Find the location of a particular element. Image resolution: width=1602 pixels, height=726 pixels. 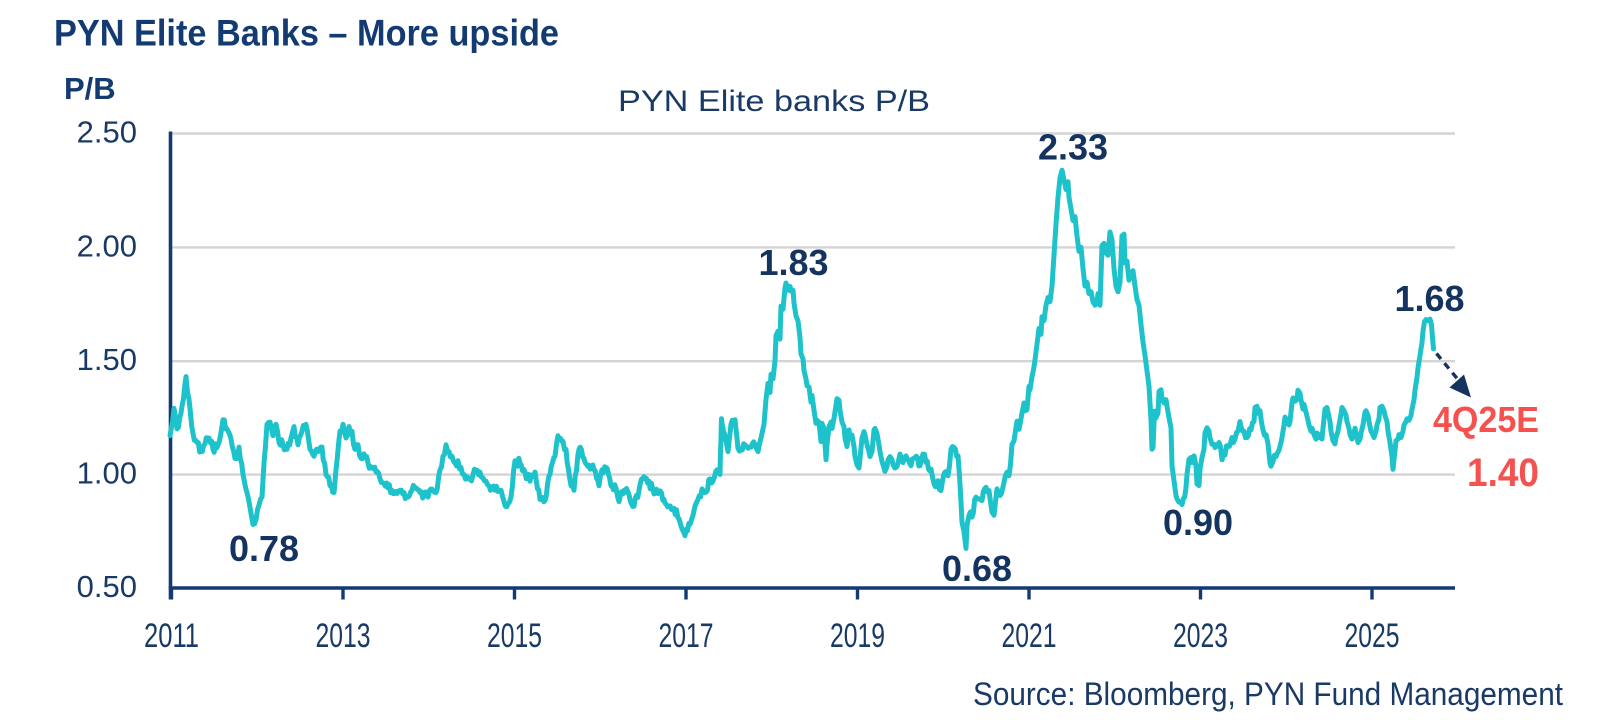

svg-text: P/B is located at coordinates (90, 88).